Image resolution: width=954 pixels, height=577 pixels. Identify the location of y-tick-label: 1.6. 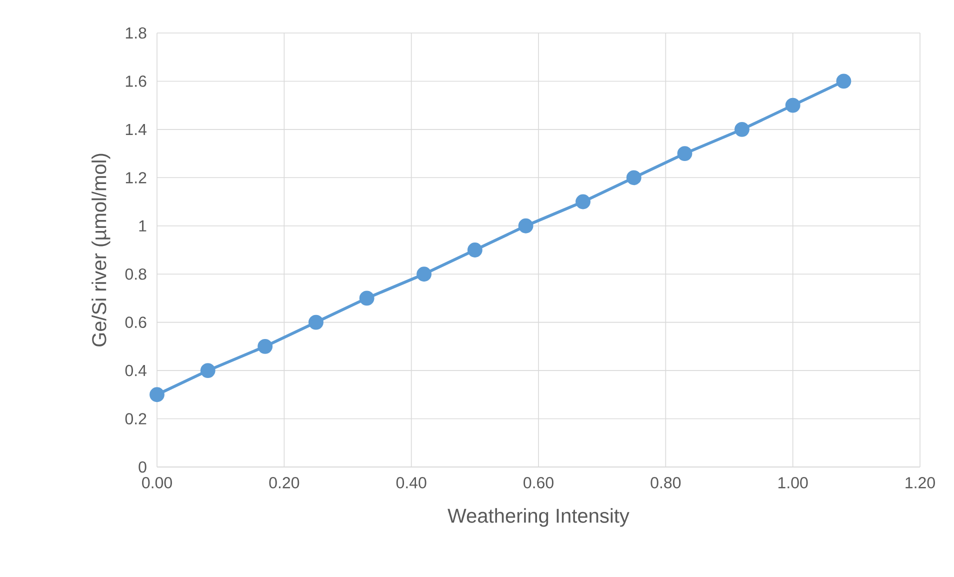
(136, 81).